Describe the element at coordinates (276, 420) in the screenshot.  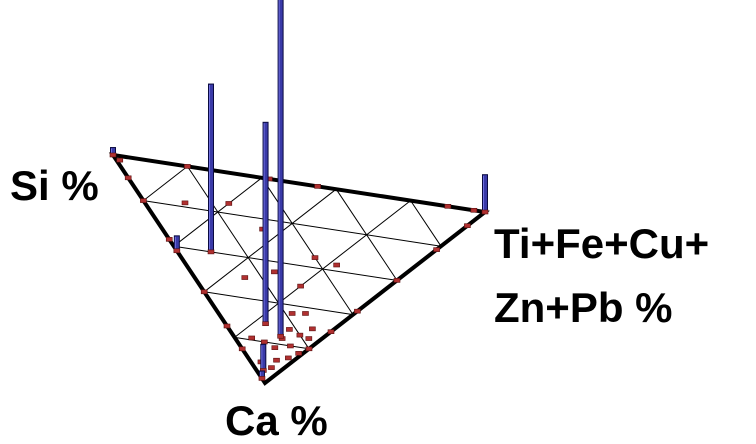
I see `vertex-label-ca: Ca %` at that location.